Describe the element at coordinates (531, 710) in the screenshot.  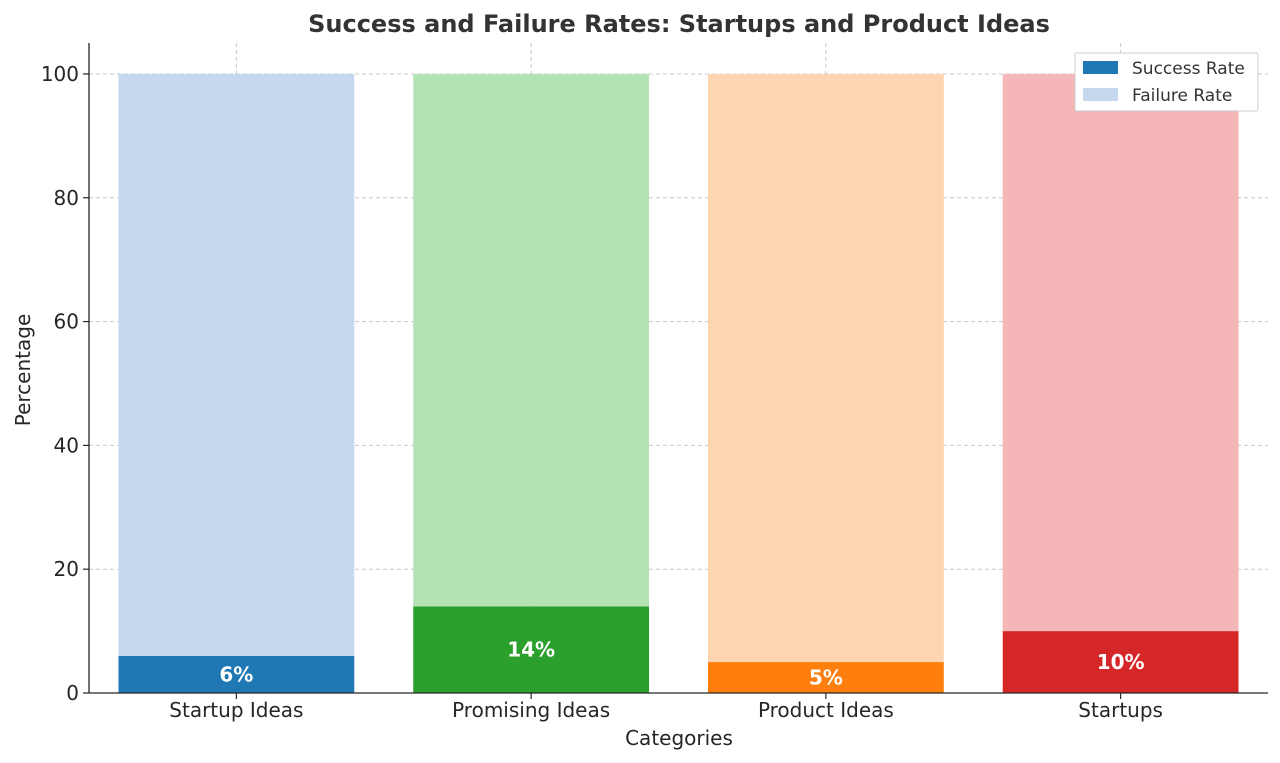
I see `x-tick-label: Promising Ideas` at that location.